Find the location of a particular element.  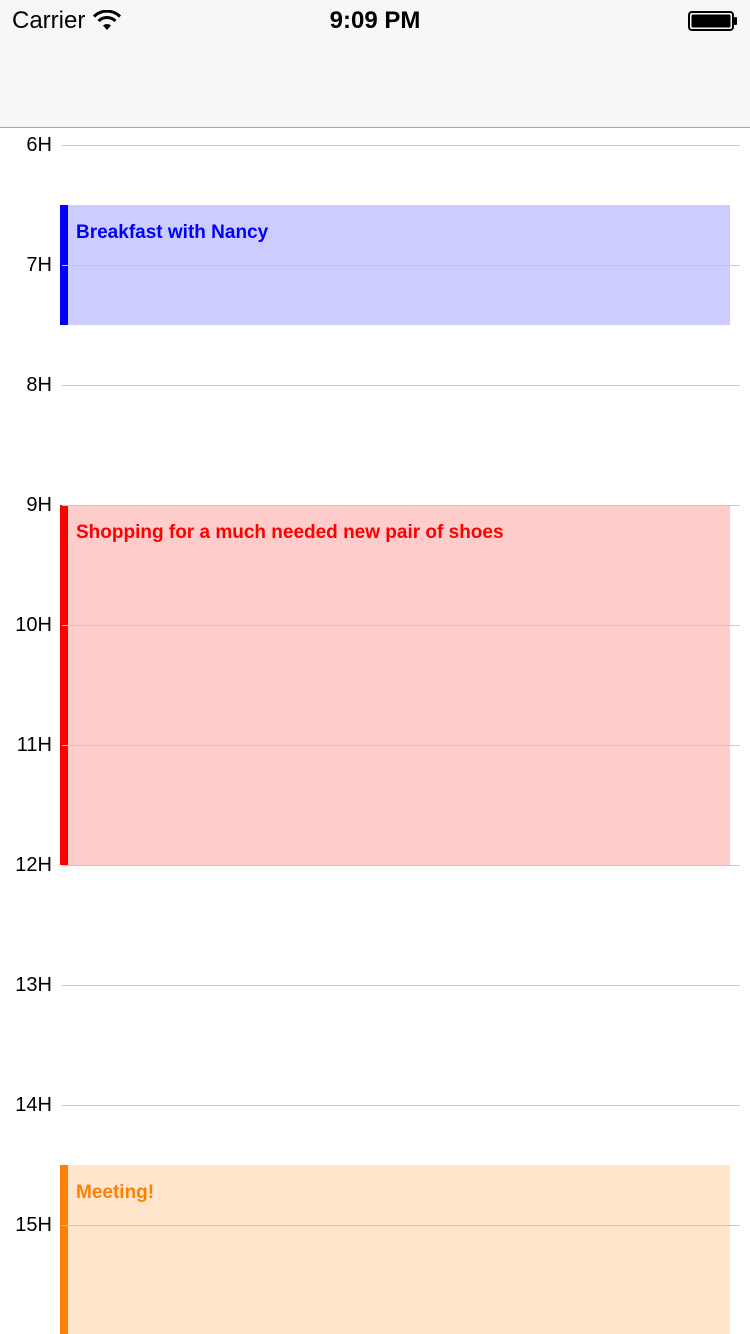

hour-label: 14H is located at coordinates (33, 1105).